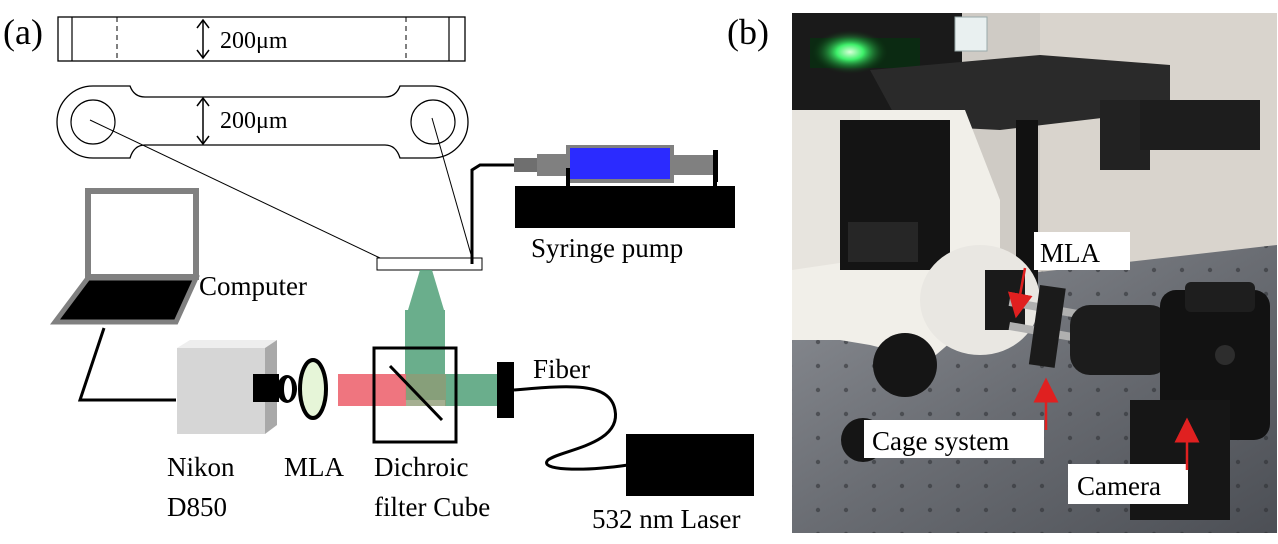 Image resolution: width=1278 pixels, height=544 pixels. Describe the element at coordinates (415, 395) in the screenshot. I see `dichroic-cube-icon` at that location.